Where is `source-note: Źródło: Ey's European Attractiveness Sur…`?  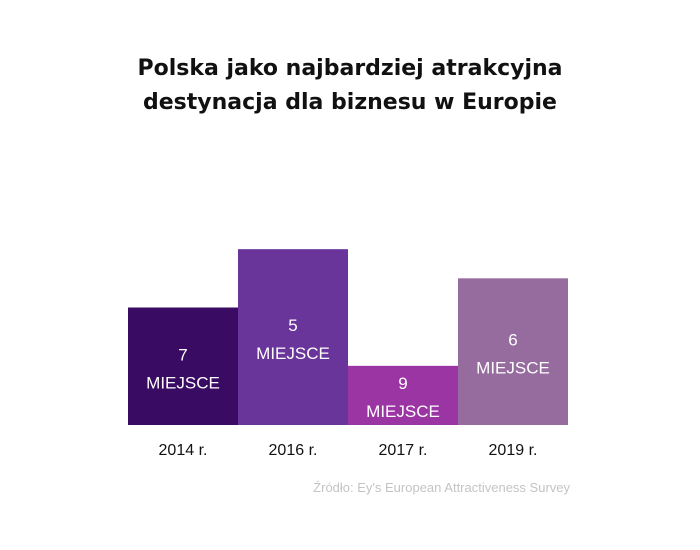
source-note: Źródło: Ey's European Attractiveness Sur… is located at coordinates (441, 487).